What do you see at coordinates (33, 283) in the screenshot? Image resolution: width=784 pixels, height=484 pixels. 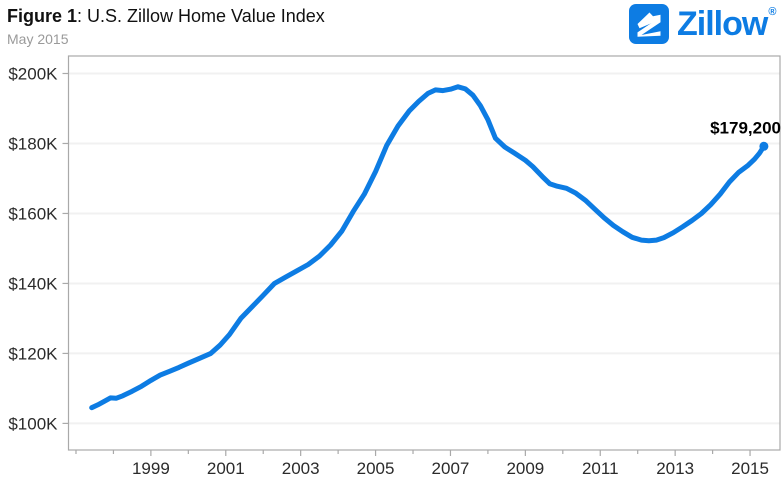 I see `y-axis-label: $140K` at bounding box center [33, 283].